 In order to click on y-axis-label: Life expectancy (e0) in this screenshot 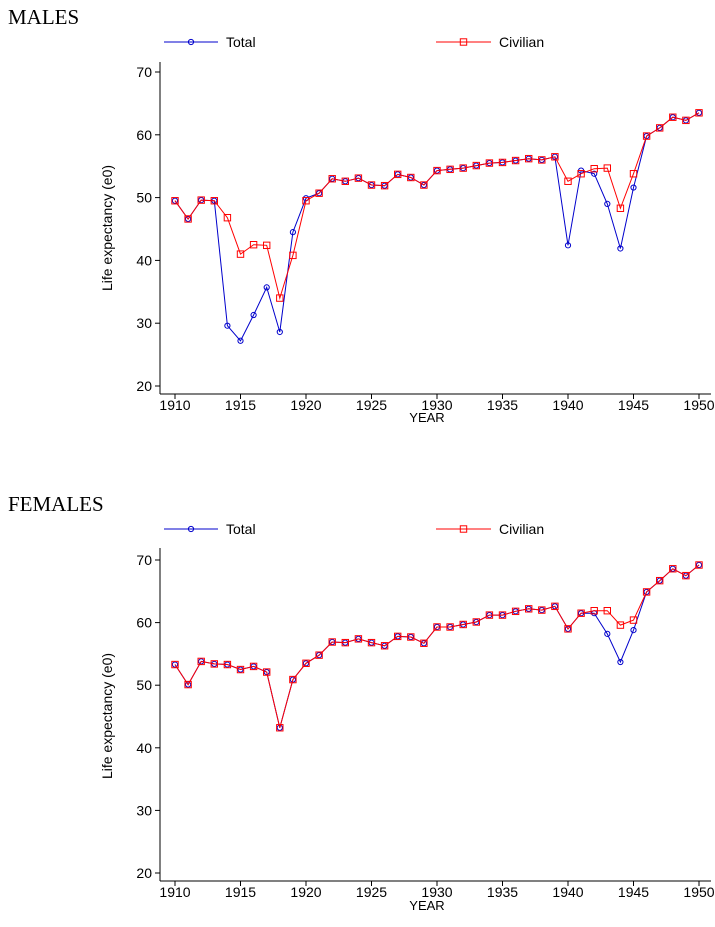, I will do `click(107, 228)`.